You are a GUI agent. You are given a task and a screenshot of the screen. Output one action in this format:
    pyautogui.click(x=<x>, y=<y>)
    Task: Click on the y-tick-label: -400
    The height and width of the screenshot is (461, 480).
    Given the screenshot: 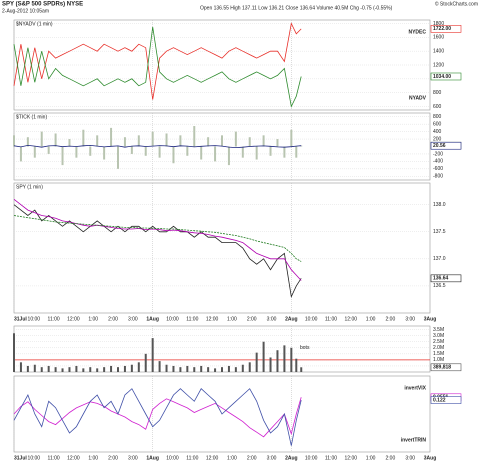 What is the action you would take?
    pyautogui.click(x=438, y=162)
    